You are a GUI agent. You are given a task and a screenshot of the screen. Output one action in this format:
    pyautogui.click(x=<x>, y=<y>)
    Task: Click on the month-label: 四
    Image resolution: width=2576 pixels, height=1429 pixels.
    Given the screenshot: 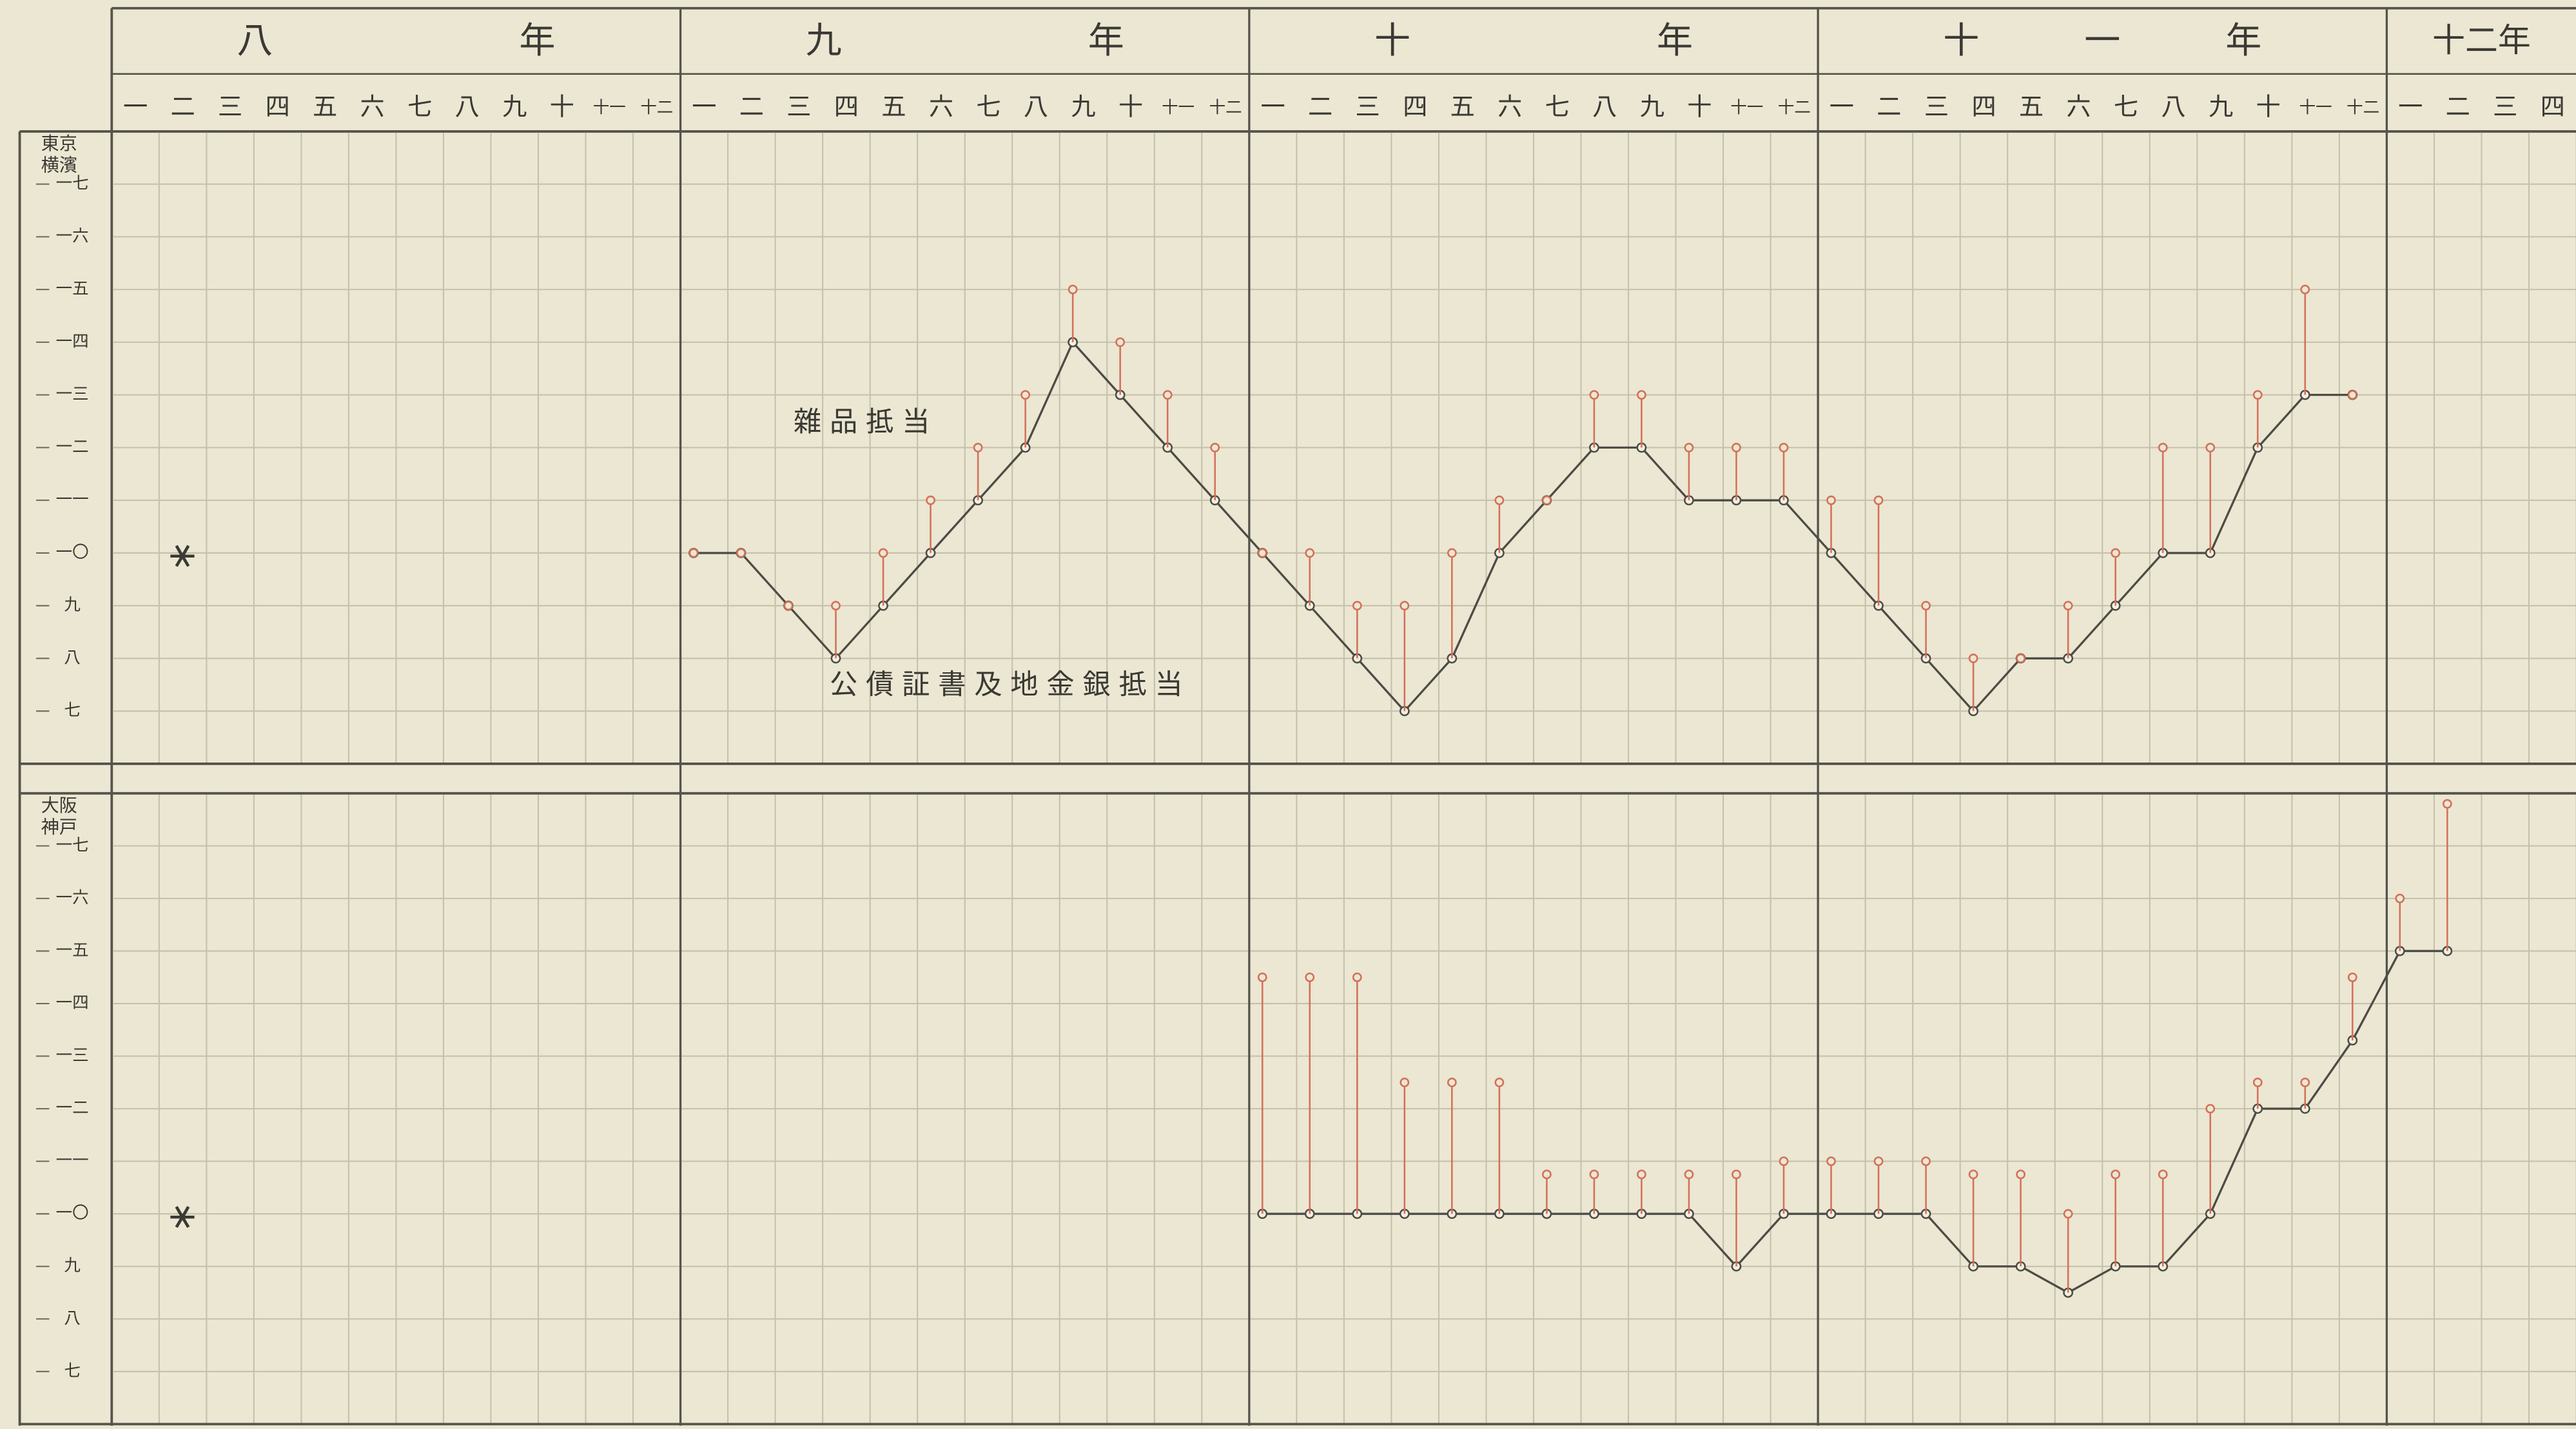 What is the action you would take?
    pyautogui.click(x=846, y=107)
    